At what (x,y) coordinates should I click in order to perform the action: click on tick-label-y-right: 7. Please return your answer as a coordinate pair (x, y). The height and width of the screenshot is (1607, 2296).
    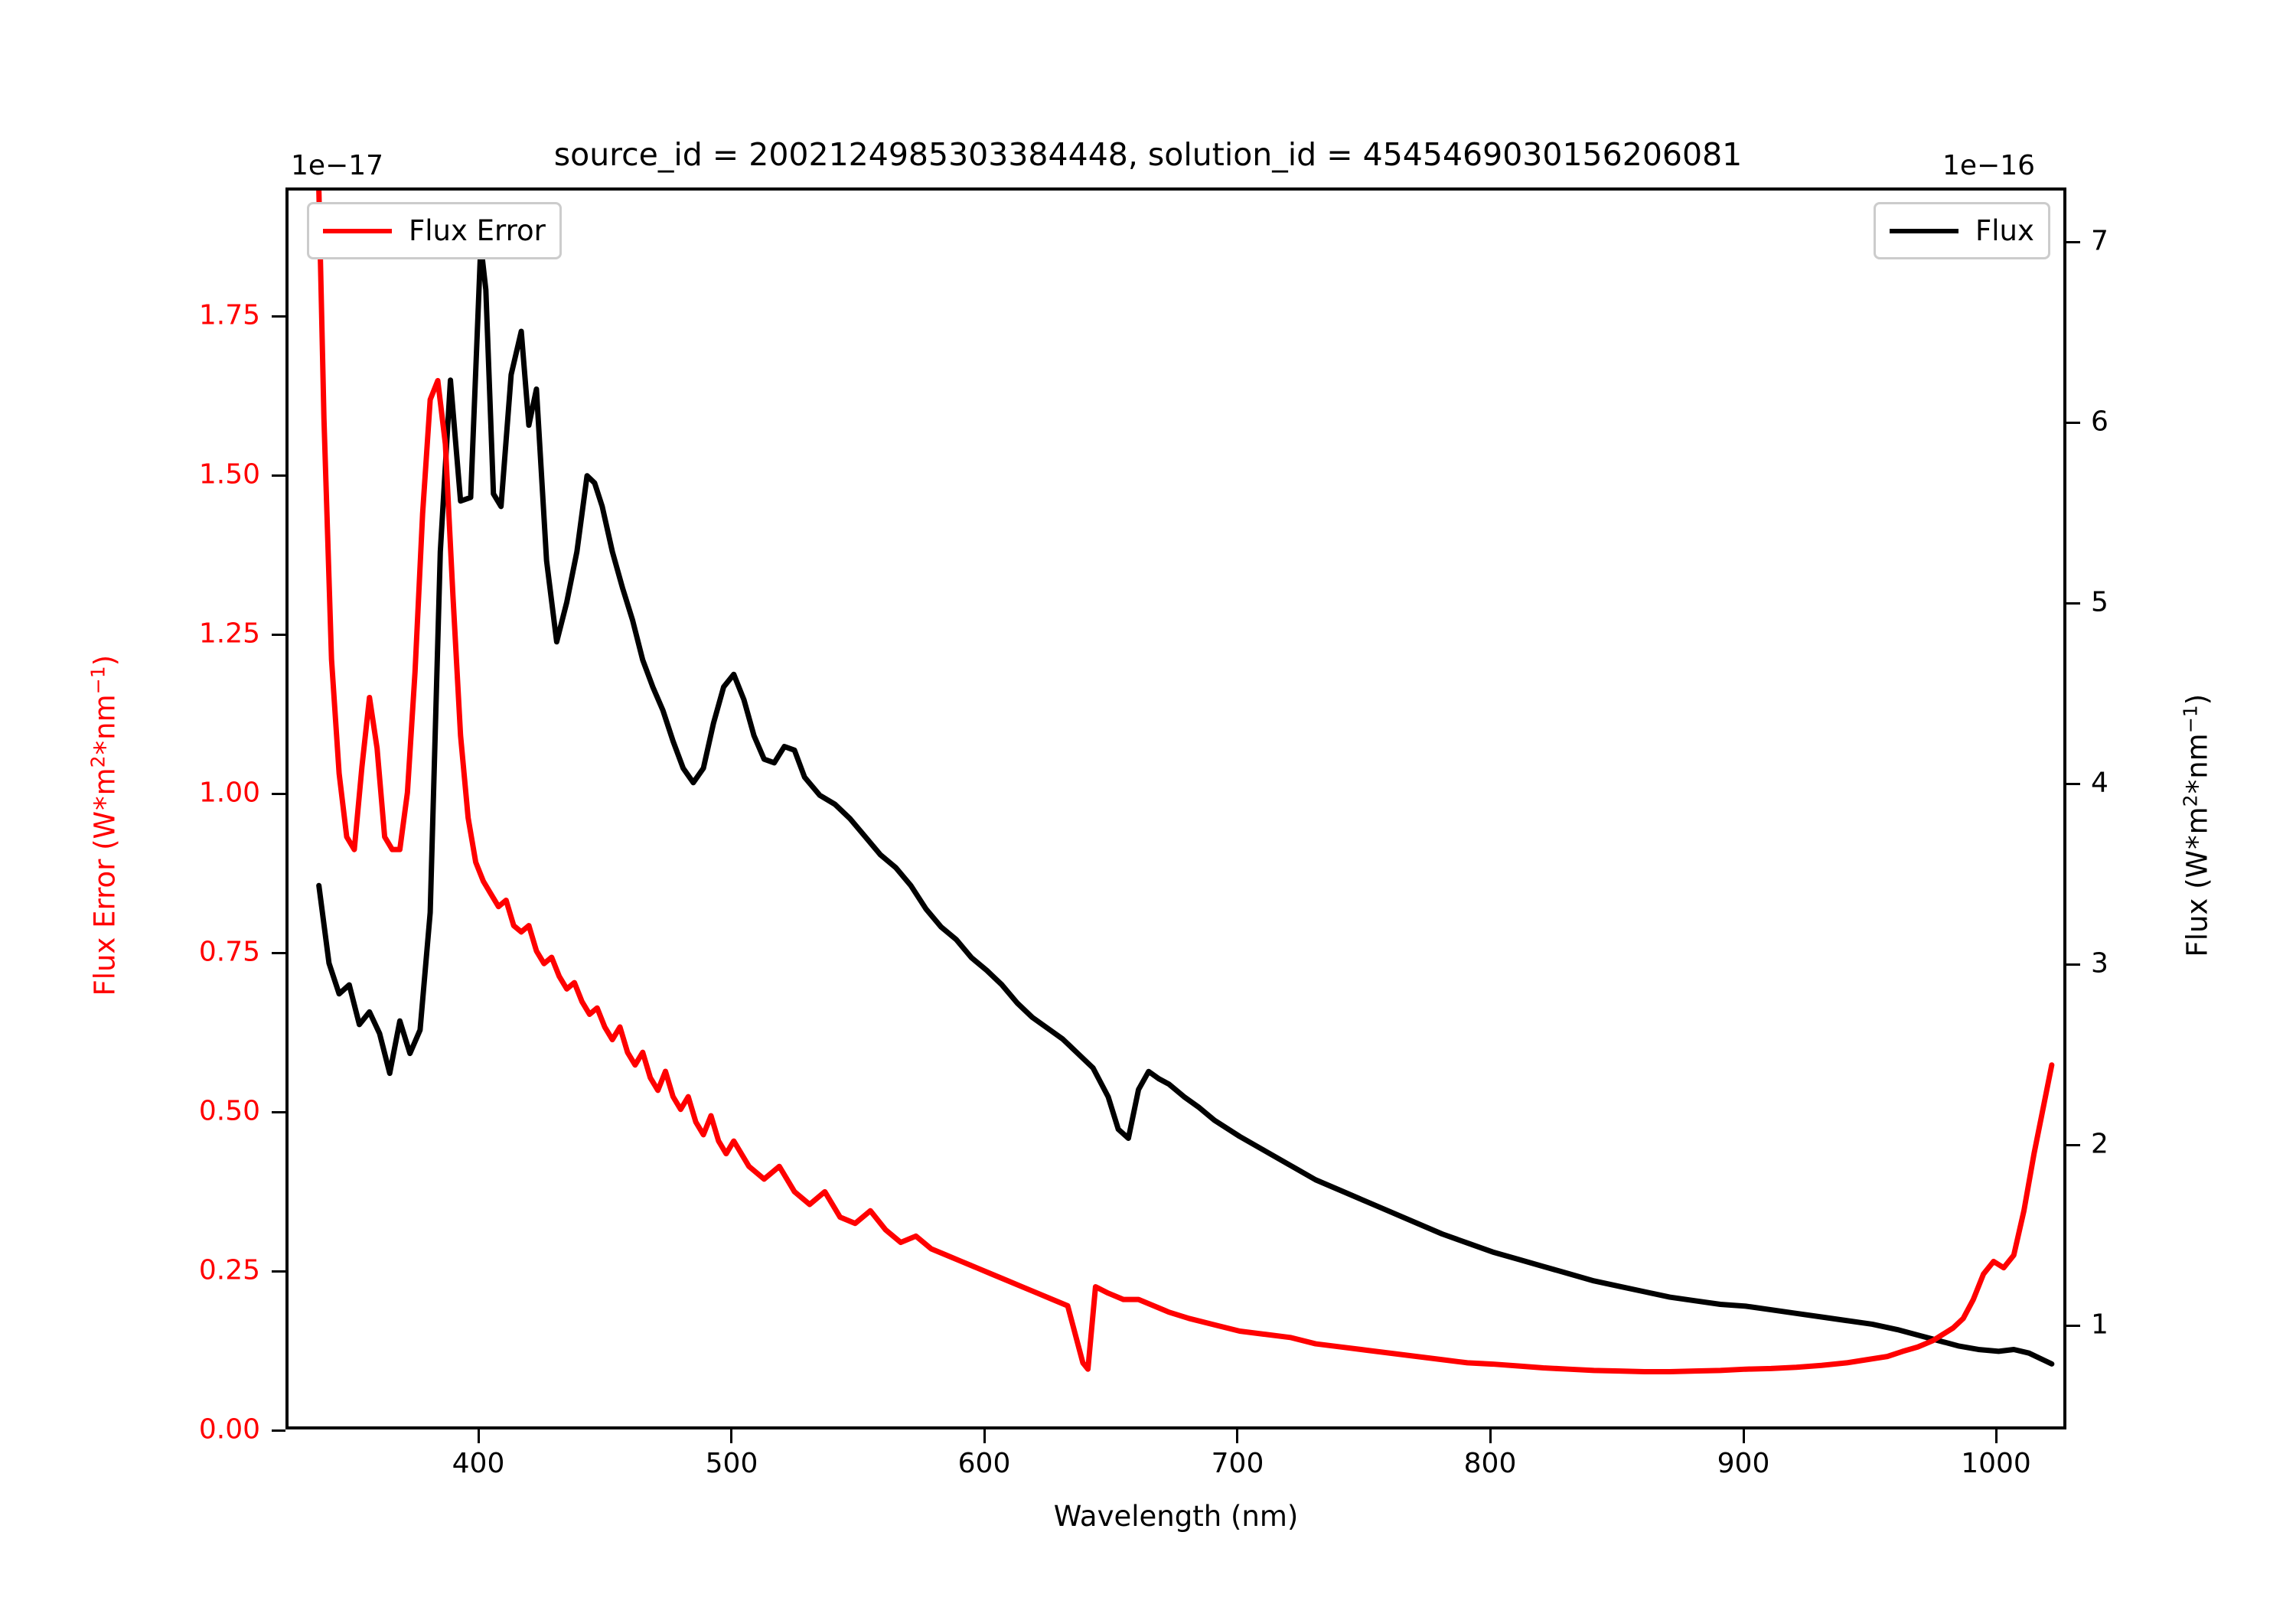
    Looking at the image, I should click on (2099, 241).